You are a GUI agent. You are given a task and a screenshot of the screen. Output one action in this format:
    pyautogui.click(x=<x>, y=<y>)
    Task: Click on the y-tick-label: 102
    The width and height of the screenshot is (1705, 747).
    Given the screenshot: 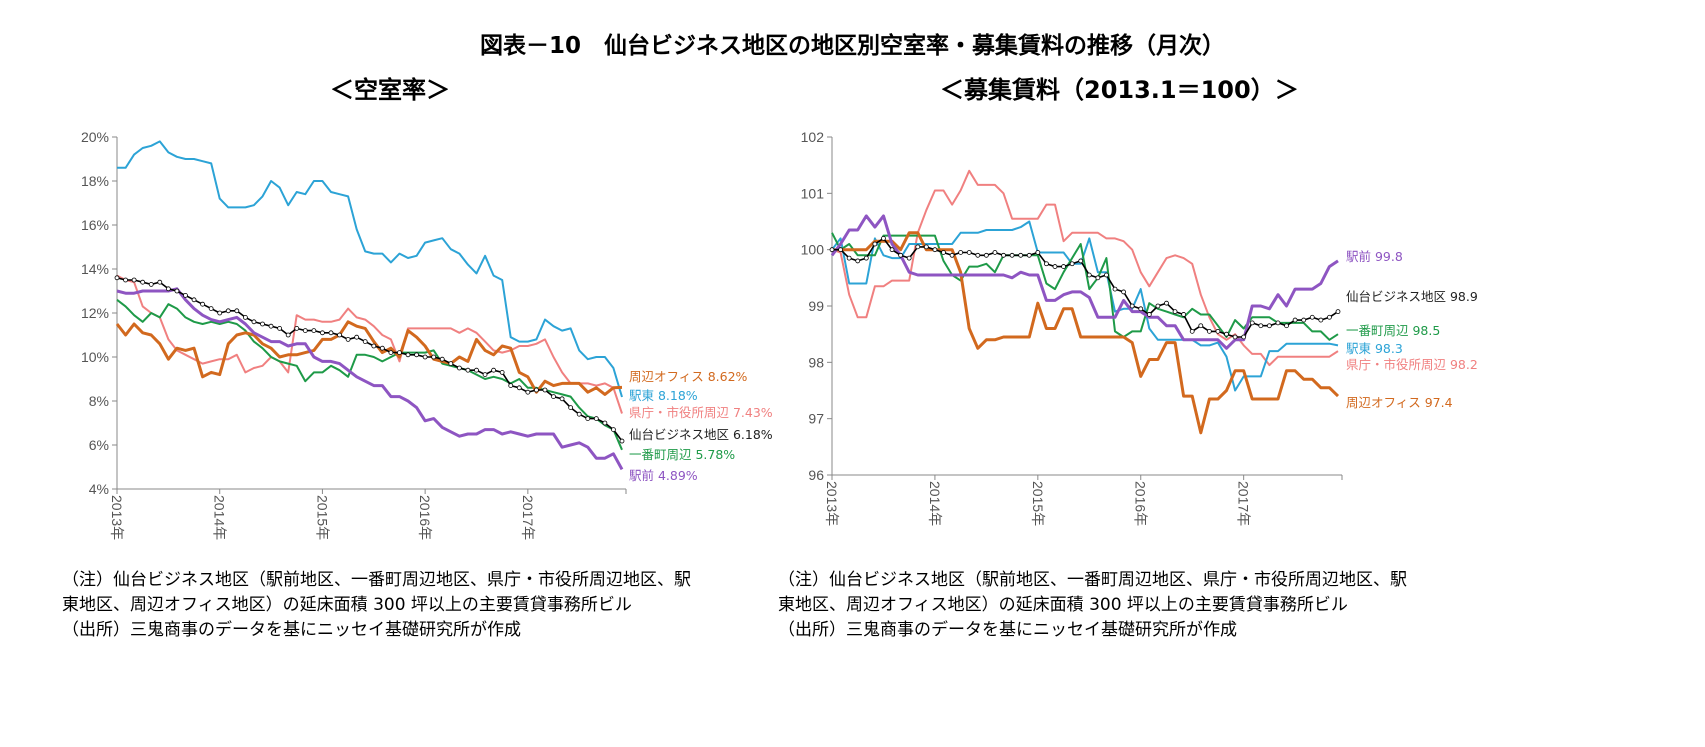 What is the action you would take?
    pyautogui.click(x=813, y=137)
    